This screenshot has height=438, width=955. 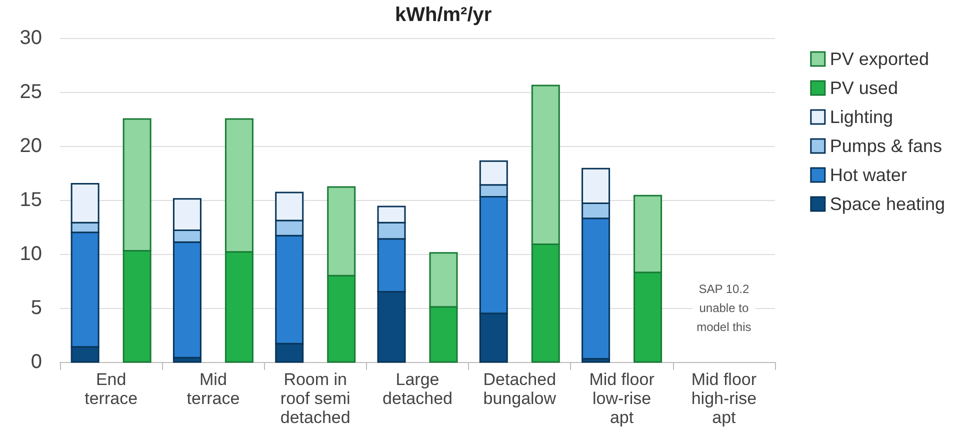 What do you see at coordinates (887, 204) in the screenshot?
I see `legend-label: Space heating` at bounding box center [887, 204].